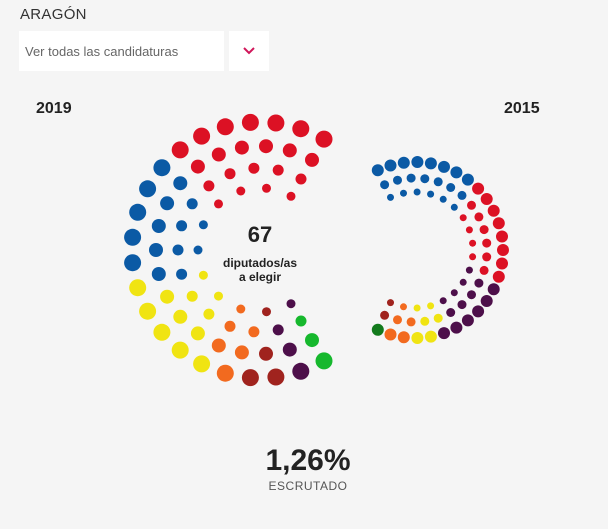  I want to click on candidaturas-select: Ver todas las candidaturas, so click(121, 51).